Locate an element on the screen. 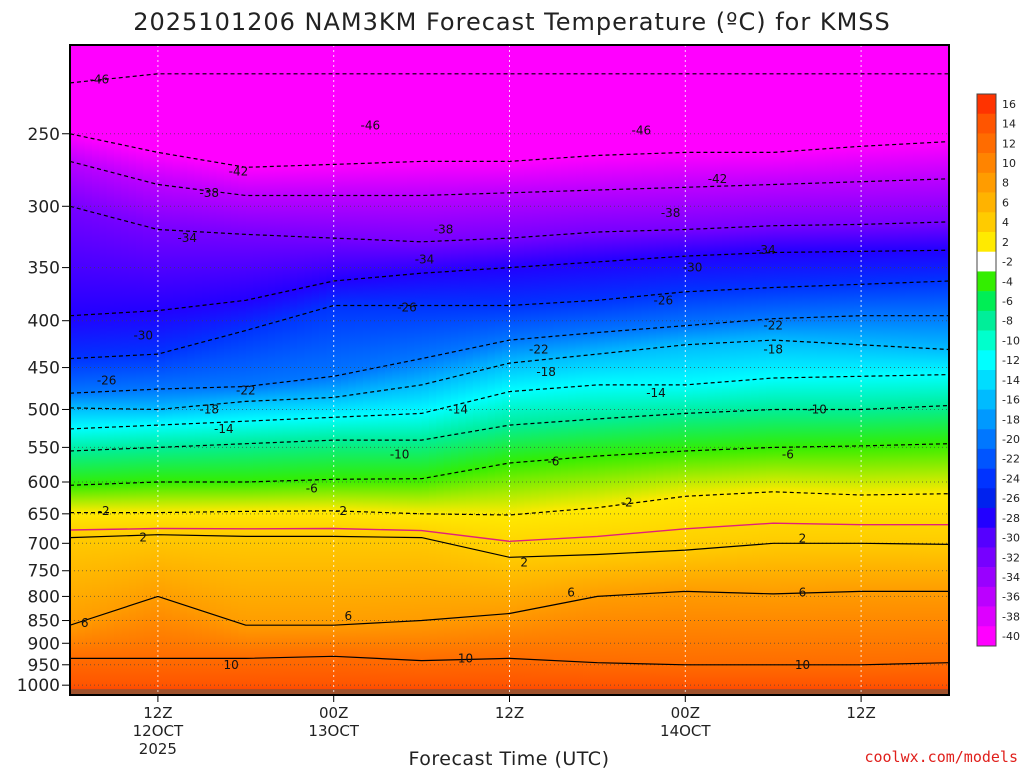 This screenshot has height=768, width=1024. colorbar-tick-label: -32 is located at coordinates (1011, 557).